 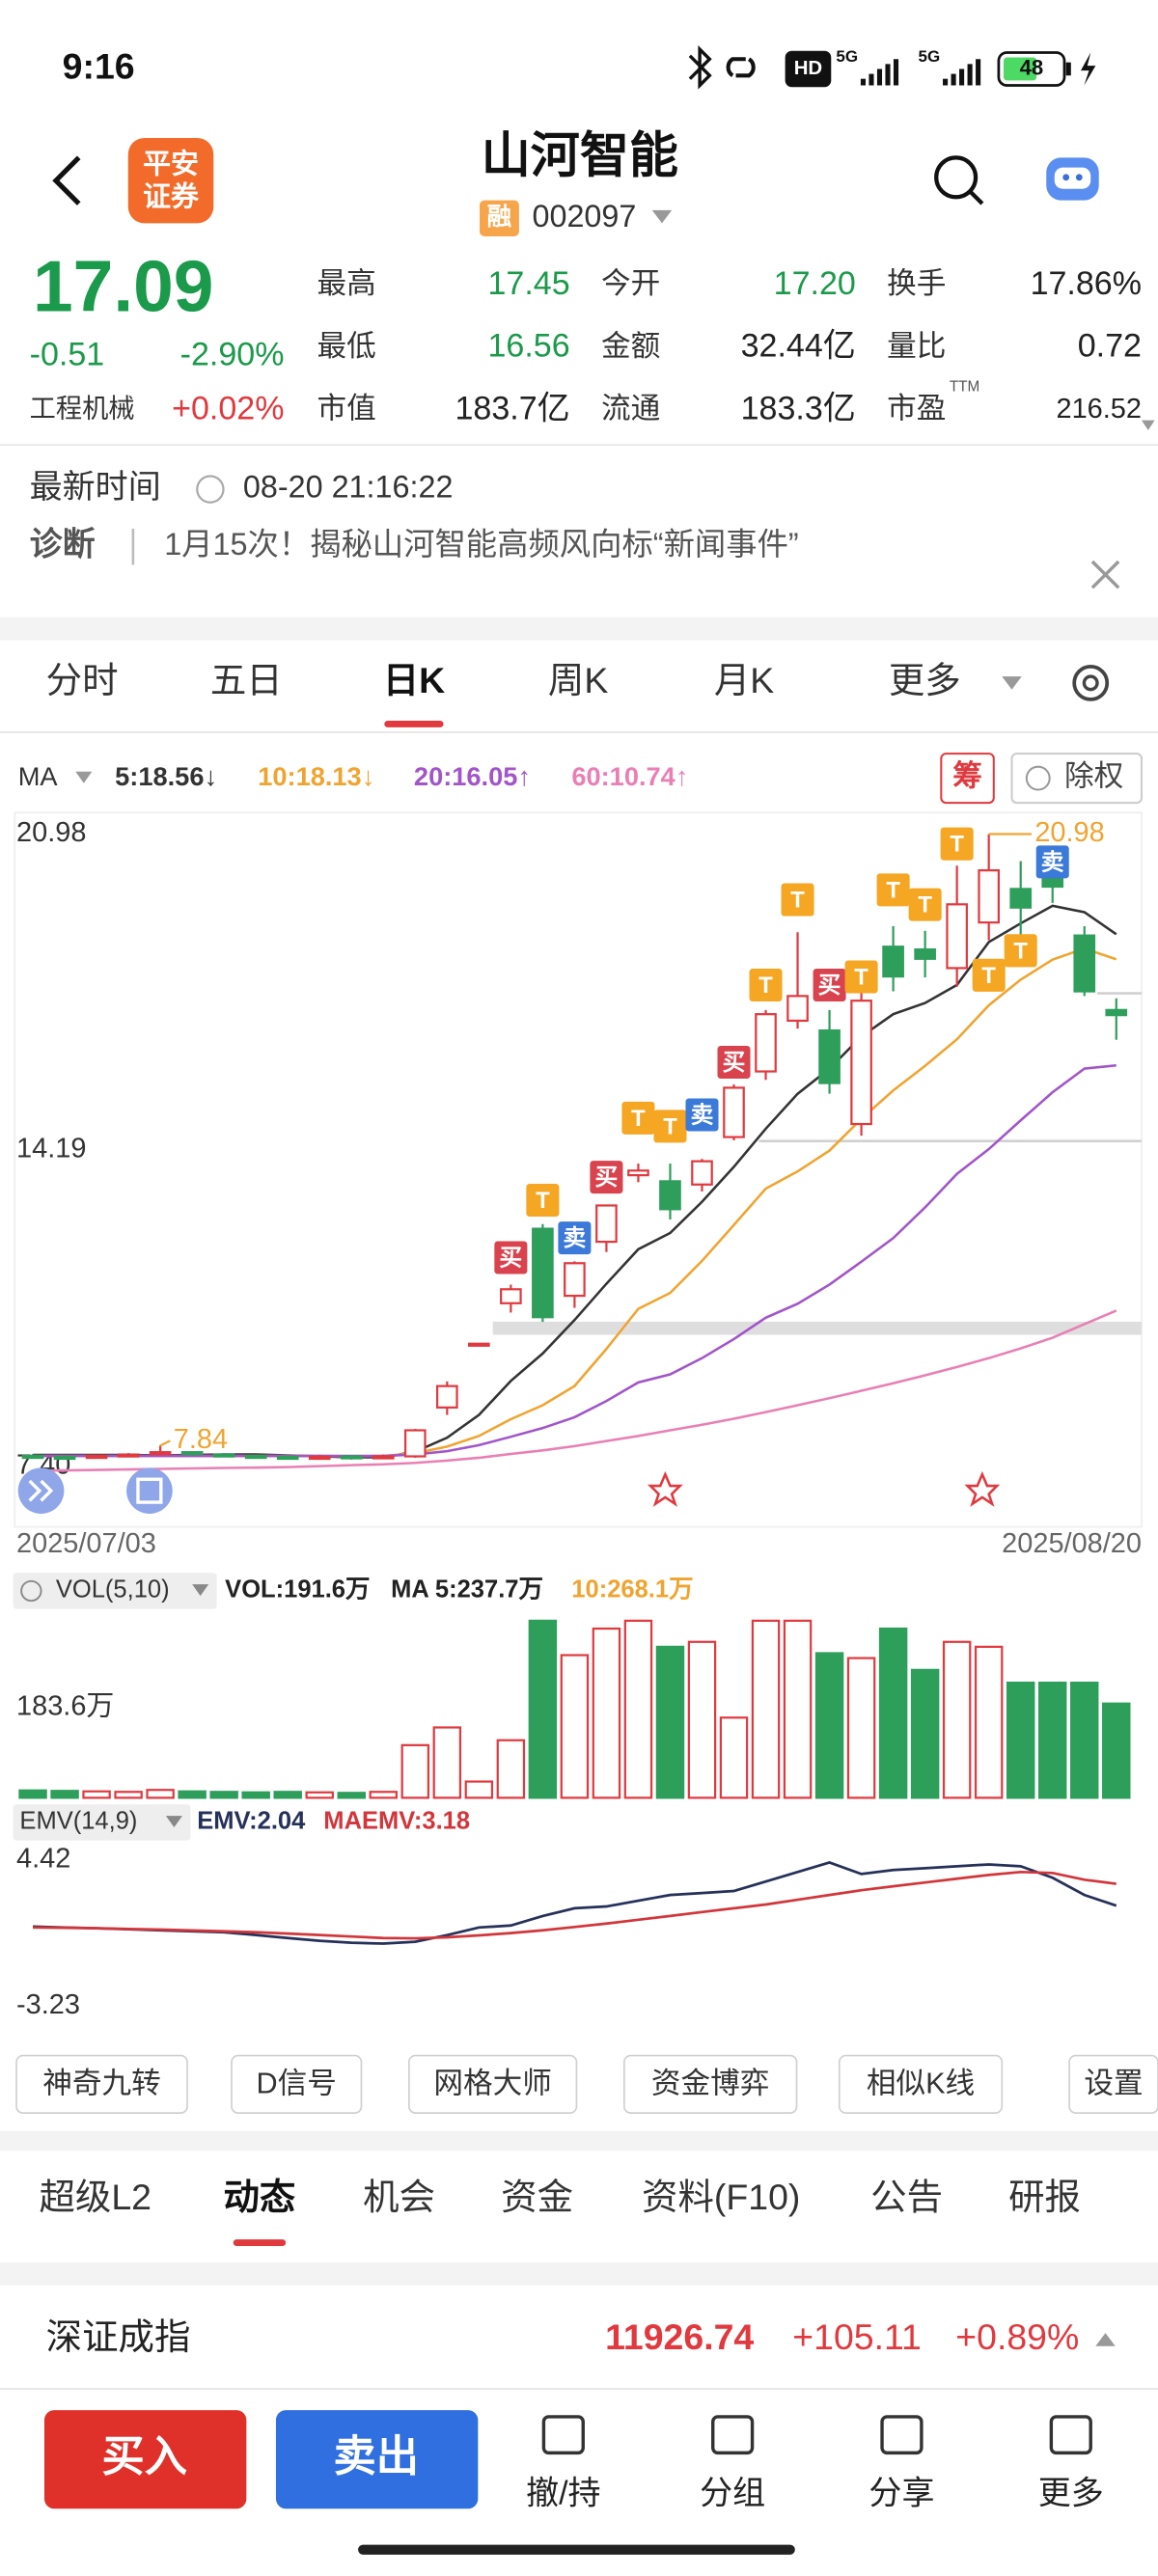 I want to click on ma-legend: 60:10.74↑, so click(x=629, y=776).